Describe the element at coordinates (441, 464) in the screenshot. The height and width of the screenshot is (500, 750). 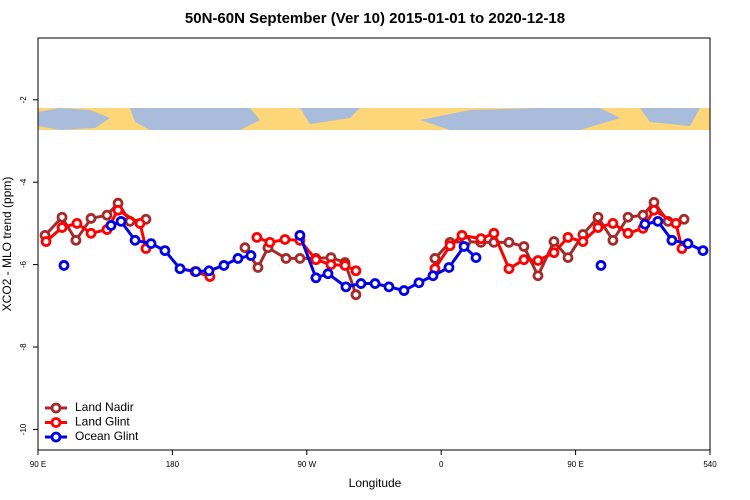
I see `x-tick-label: 0` at that location.